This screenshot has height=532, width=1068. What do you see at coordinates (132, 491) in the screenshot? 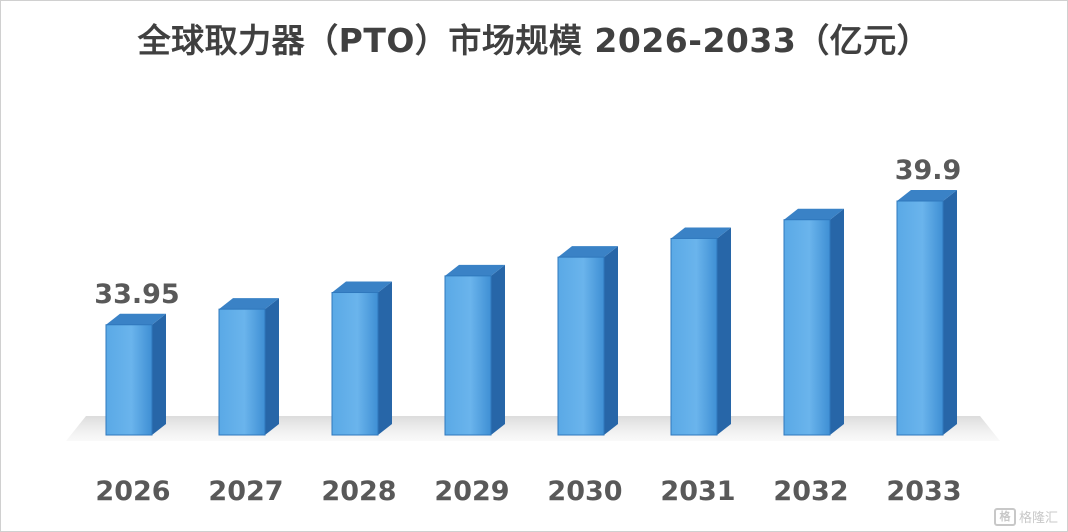
I see `x-tick-label: 2026` at bounding box center [132, 491].